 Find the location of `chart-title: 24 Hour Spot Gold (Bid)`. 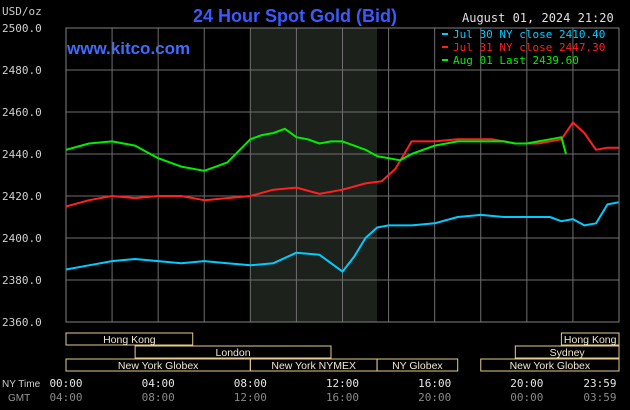

chart-title: 24 Hour Spot Gold (Bid) is located at coordinates (295, 16).